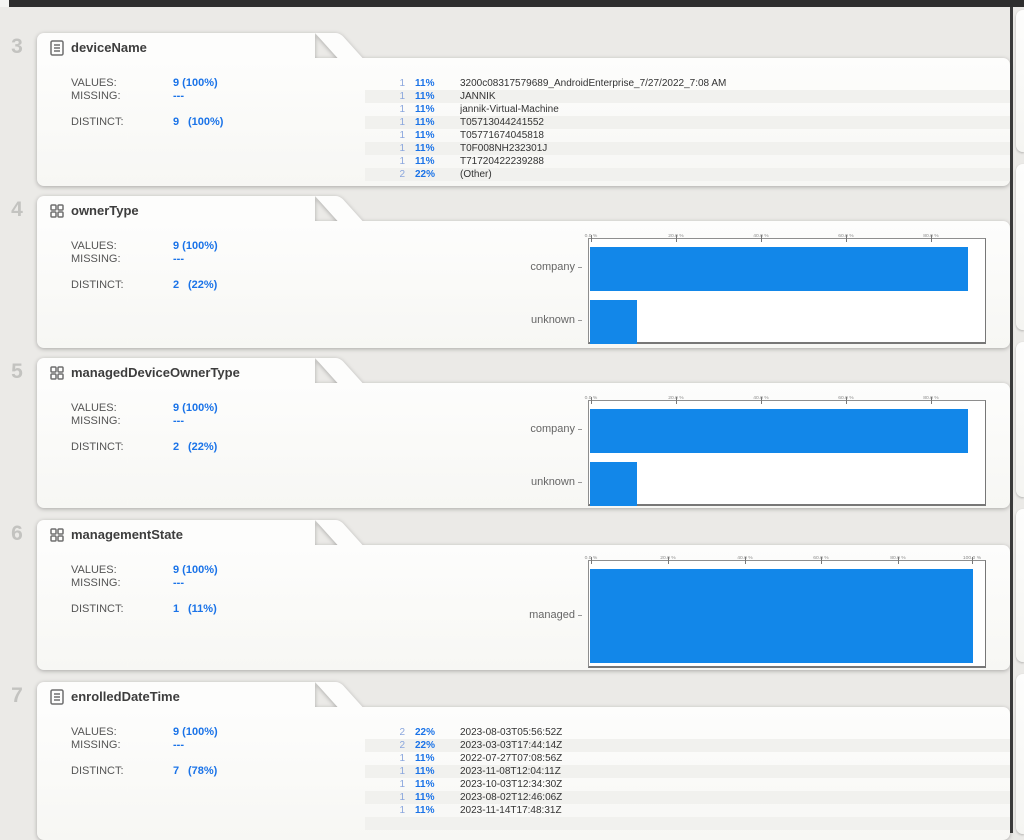  I want to click on value-row-spacer, so click(687, 823).